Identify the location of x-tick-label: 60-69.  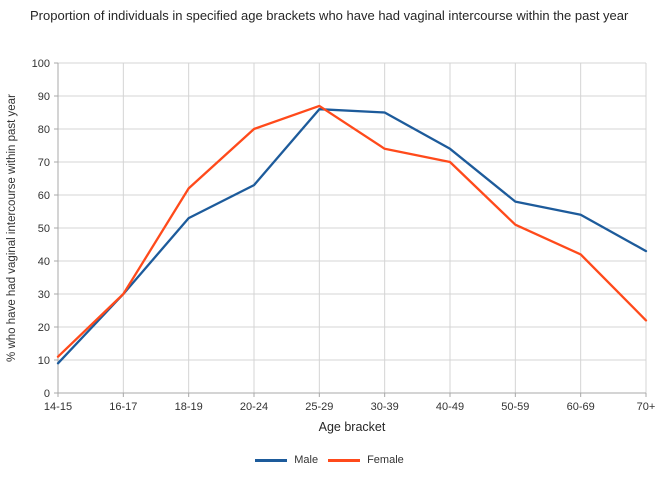
(581, 407).